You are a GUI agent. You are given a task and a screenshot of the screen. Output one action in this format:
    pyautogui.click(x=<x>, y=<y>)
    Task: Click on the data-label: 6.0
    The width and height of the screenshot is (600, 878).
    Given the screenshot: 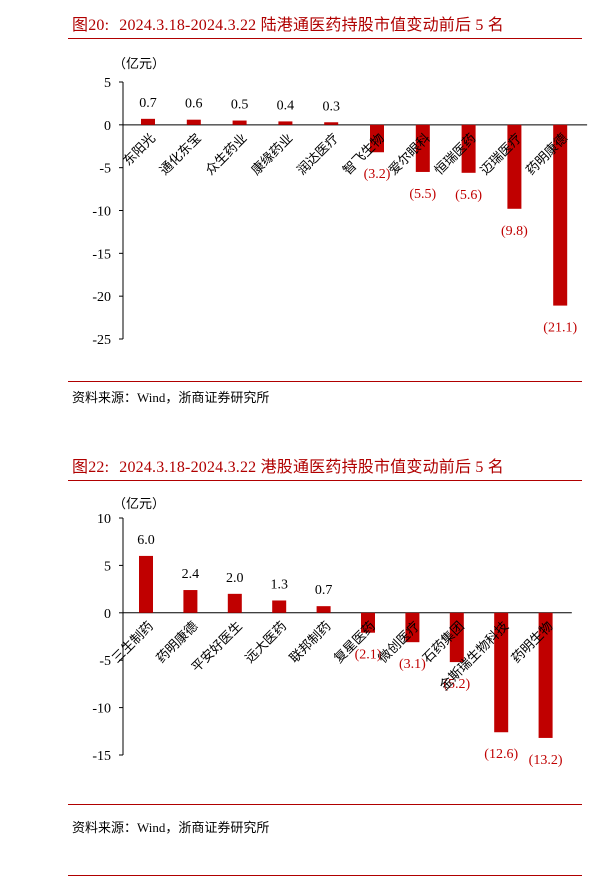 What is the action you would take?
    pyautogui.click(x=146, y=540)
    